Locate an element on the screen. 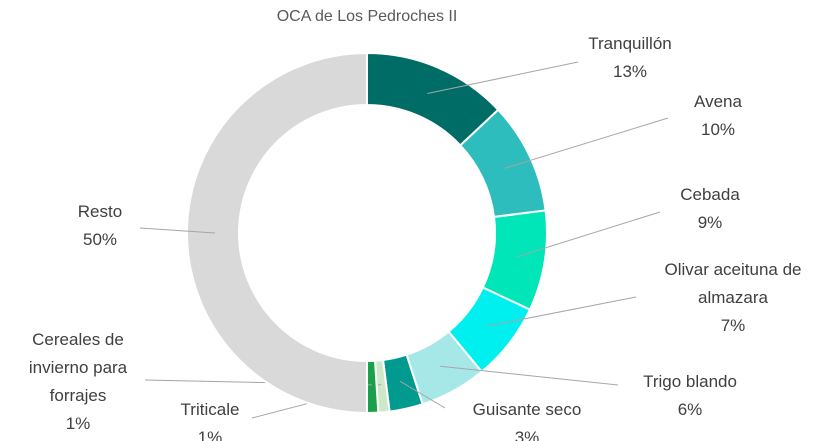 The height and width of the screenshot is (441, 828). value-label: 10% is located at coordinates (718, 129).